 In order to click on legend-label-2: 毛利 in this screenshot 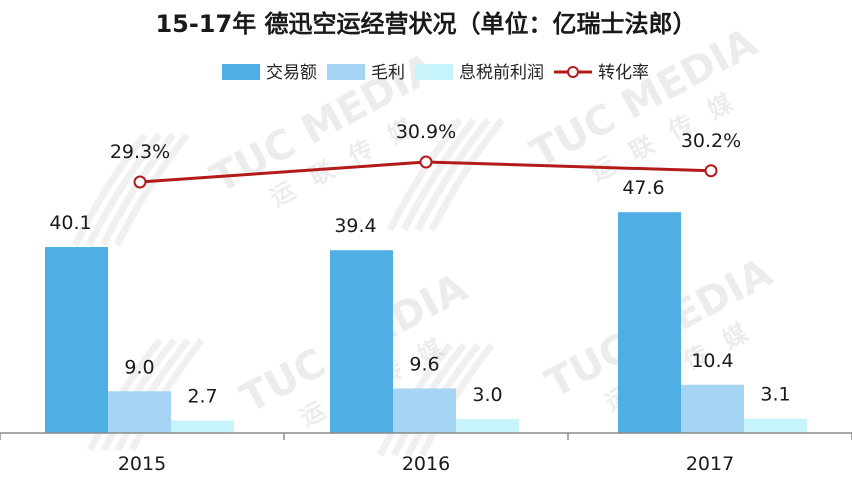, I will do `click(388, 73)`.